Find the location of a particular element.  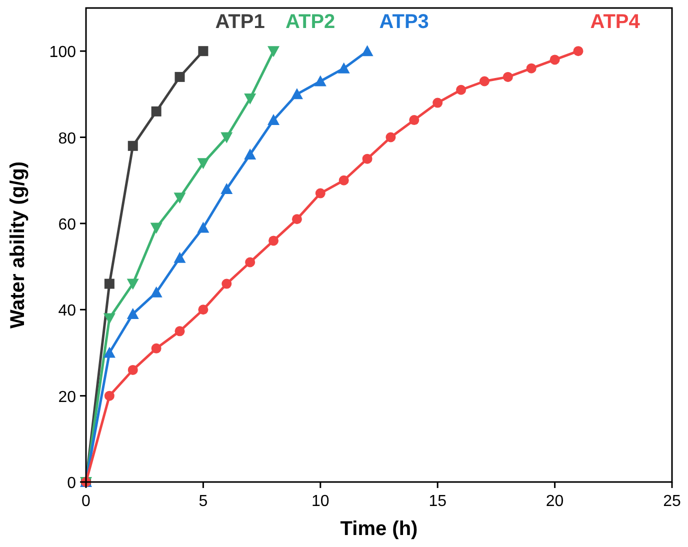

series-label: ATP2 is located at coordinates (311, 22).